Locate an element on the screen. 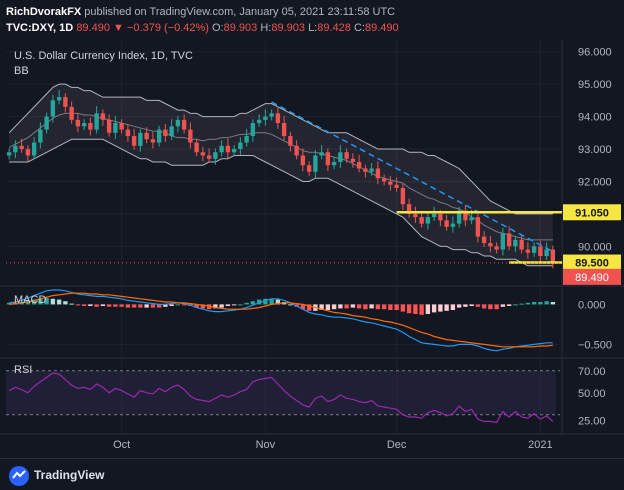  symbol-label: TVC:DXY, 1D is located at coordinates (40, 28).